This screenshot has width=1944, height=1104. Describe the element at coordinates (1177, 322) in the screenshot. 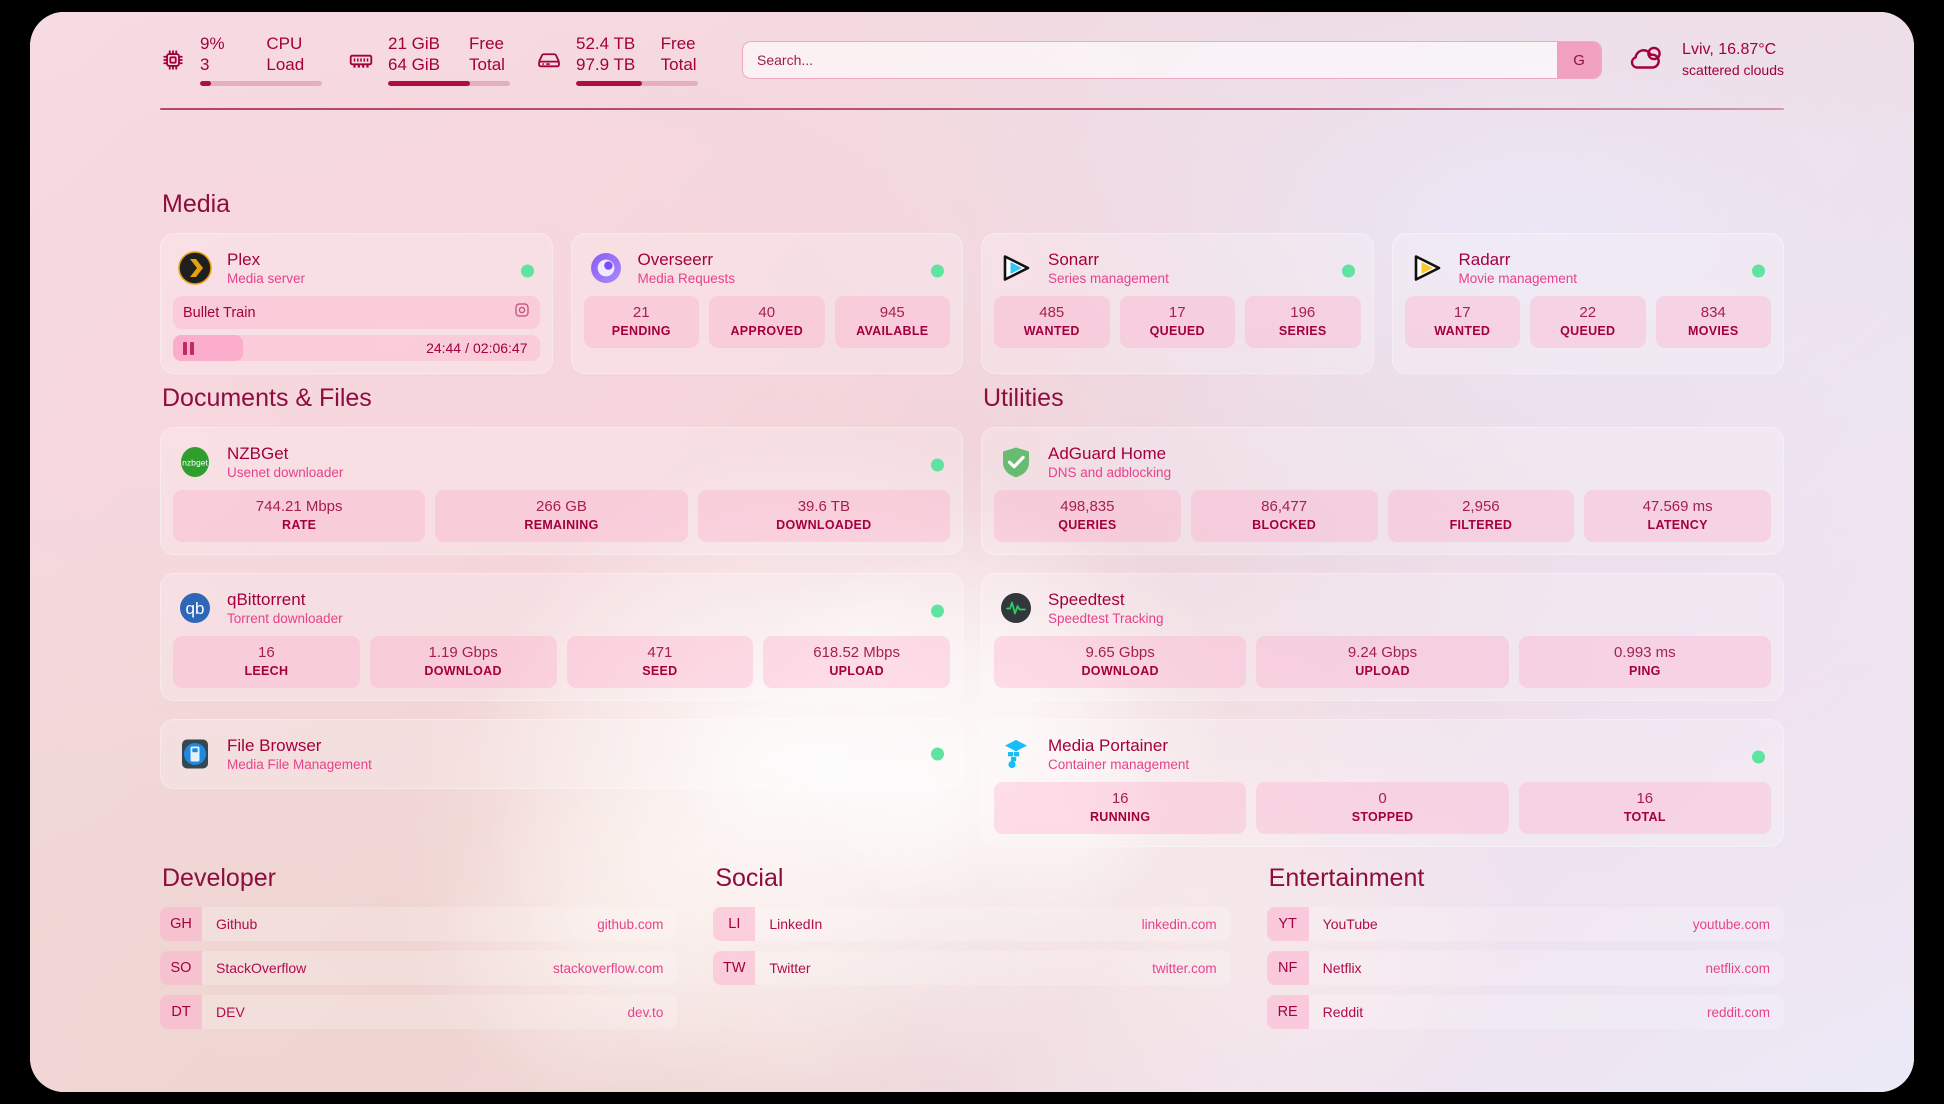

I see `stat-tile: 17 QUEUED` at that location.